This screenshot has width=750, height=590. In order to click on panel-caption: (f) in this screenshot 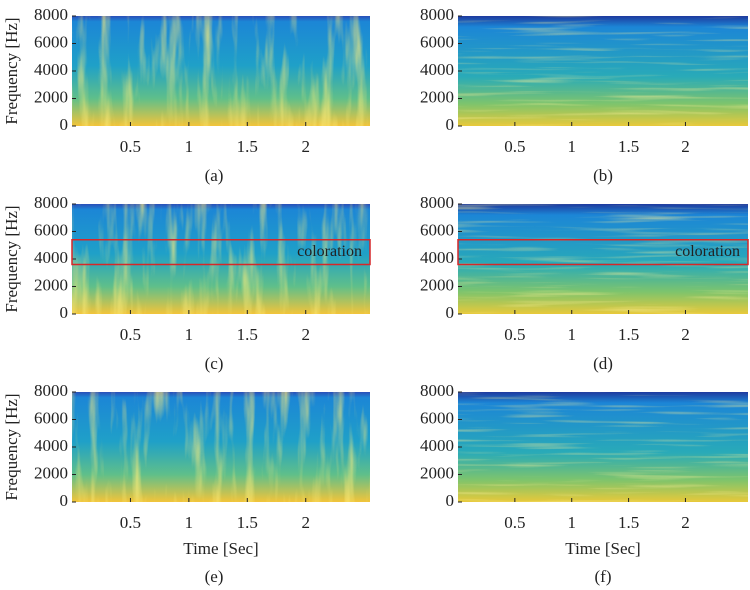, I will do `click(603, 576)`.